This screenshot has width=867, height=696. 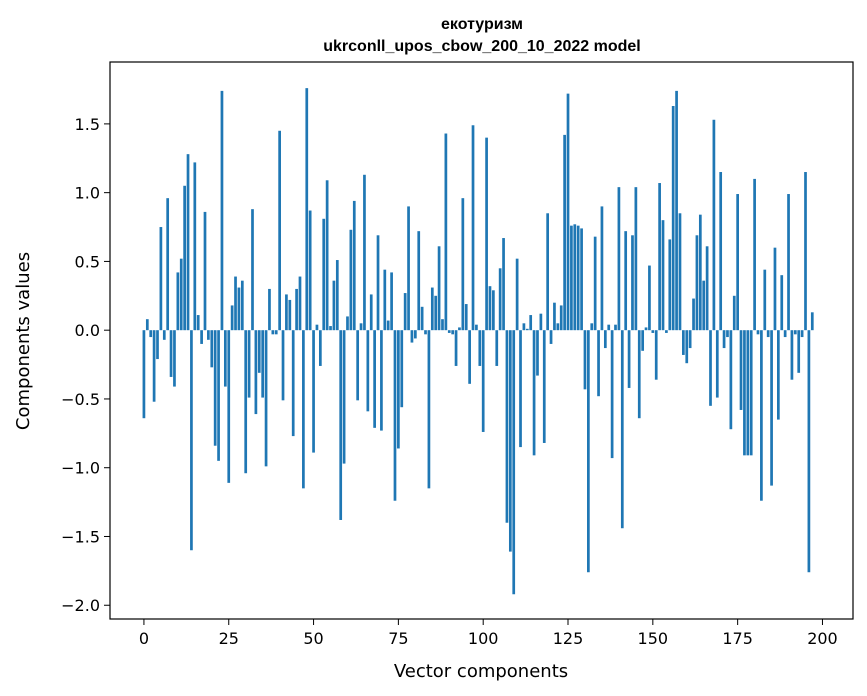 What do you see at coordinates (737, 638) in the screenshot?
I see `x-tick-label: 175` at bounding box center [737, 638].